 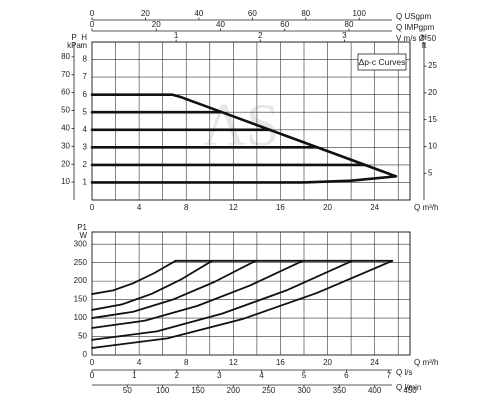 What do you see at coordinates (73, 37) in the screenshot?
I see `axis-label: P` at bounding box center [73, 37].